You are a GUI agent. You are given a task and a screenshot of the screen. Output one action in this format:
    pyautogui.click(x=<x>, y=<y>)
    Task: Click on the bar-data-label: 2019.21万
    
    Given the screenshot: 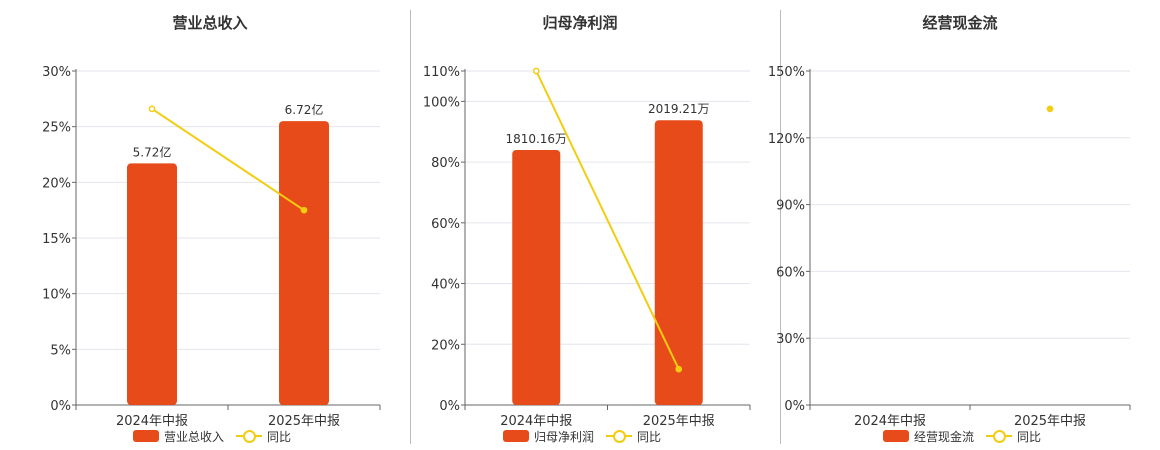 What is the action you would take?
    pyautogui.click(x=679, y=109)
    